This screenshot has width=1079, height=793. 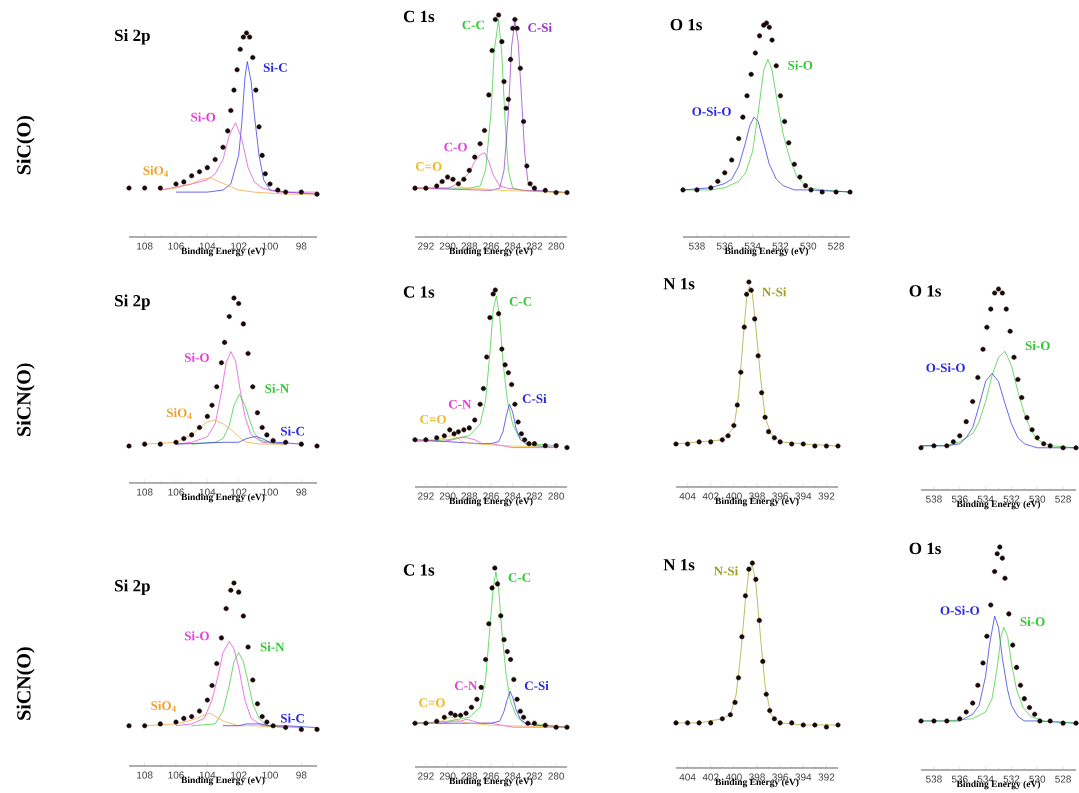 I want to click on chart-title: N 1s, so click(x=679, y=284).